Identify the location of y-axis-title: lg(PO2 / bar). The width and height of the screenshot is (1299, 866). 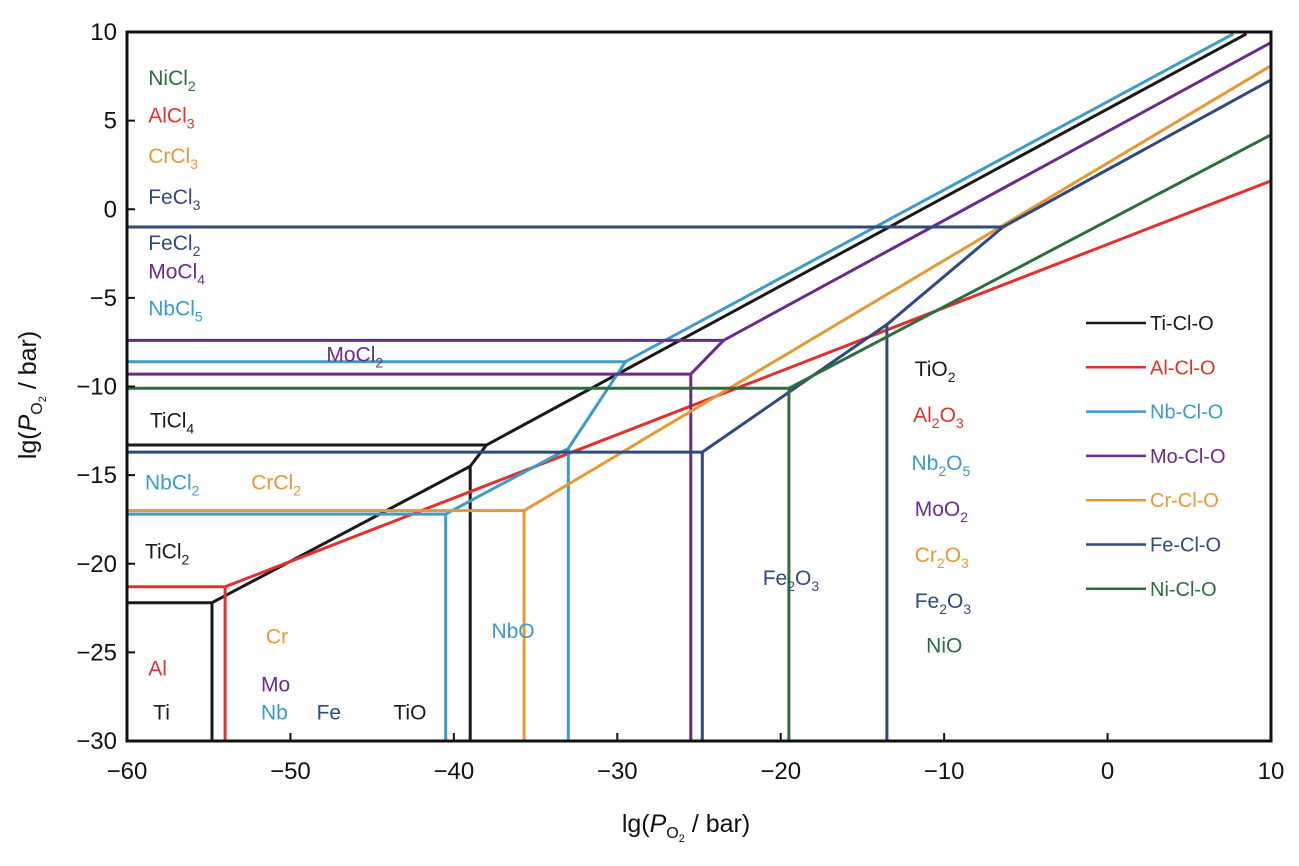
(31, 395).